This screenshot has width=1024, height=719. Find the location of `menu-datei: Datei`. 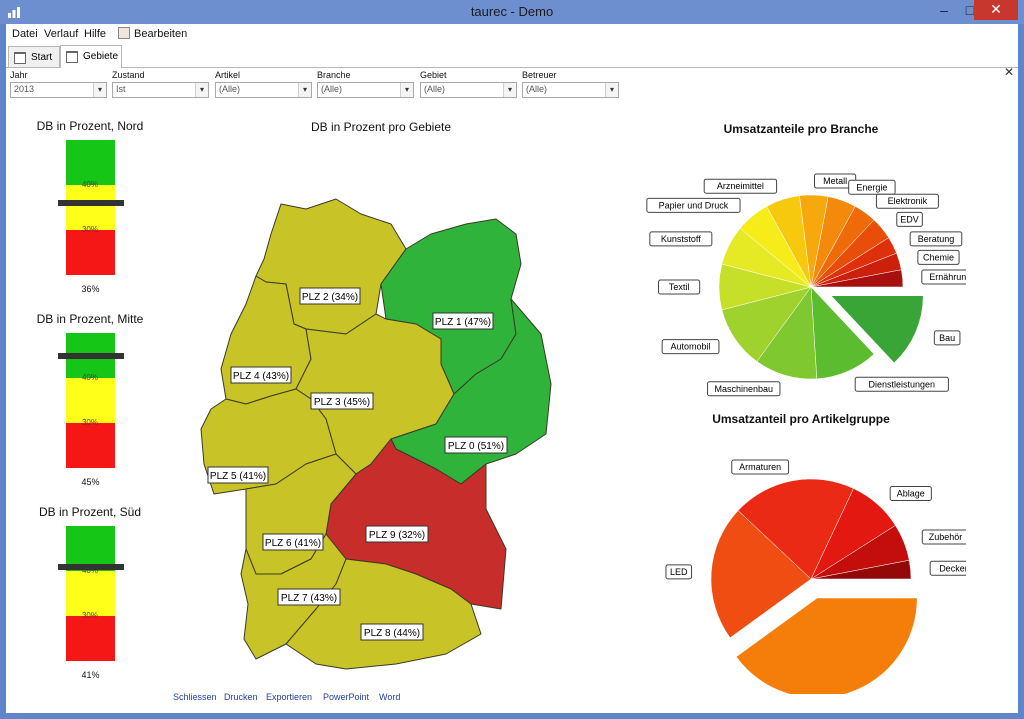

menu-datei: Datei is located at coordinates (25, 34).